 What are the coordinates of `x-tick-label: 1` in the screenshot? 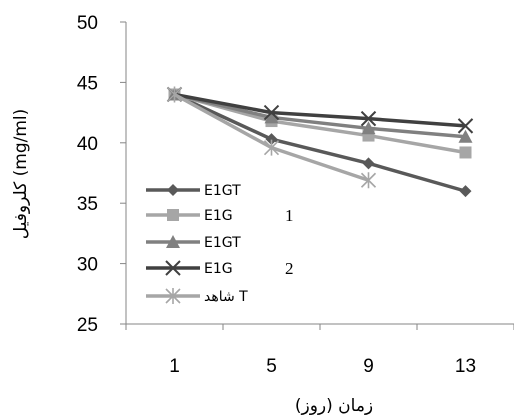 It's located at (174, 366).